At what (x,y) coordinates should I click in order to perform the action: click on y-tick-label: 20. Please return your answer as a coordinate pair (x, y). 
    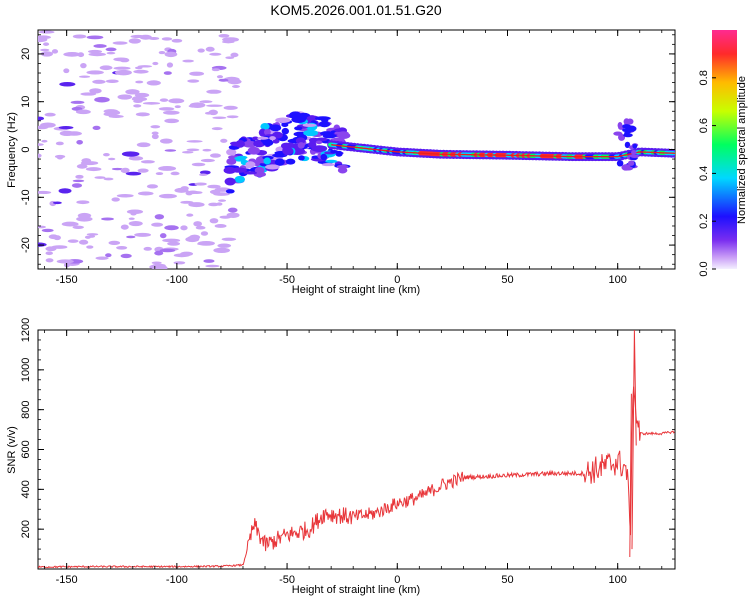
    Looking at the image, I should click on (26, 54).